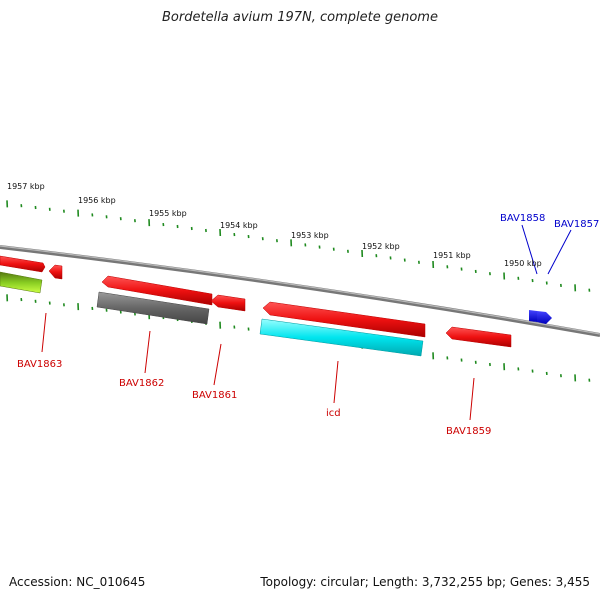 Image resolution: width=600 pixels, height=600 pixels. What do you see at coordinates (39, 364) in the screenshot?
I see `gene-label-bav1863: BAV1863` at bounding box center [39, 364].